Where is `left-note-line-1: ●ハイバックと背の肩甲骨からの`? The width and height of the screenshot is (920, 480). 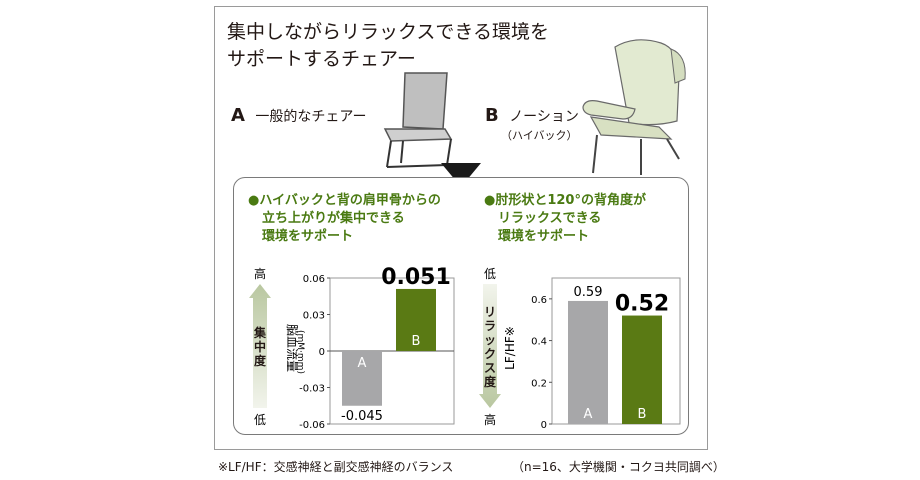
left-note-line-1: ●ハイバックと背の肩甲骨からの is located at coordinates (344, 200).